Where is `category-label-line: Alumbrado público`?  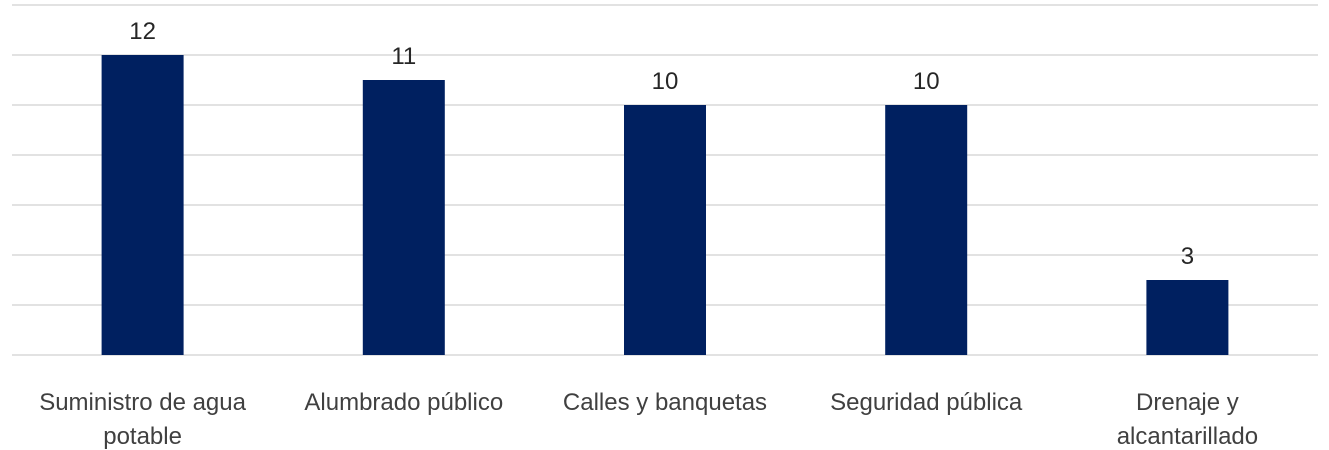
category-label-line: Alumbrado público is located at coordinates (403, 402).